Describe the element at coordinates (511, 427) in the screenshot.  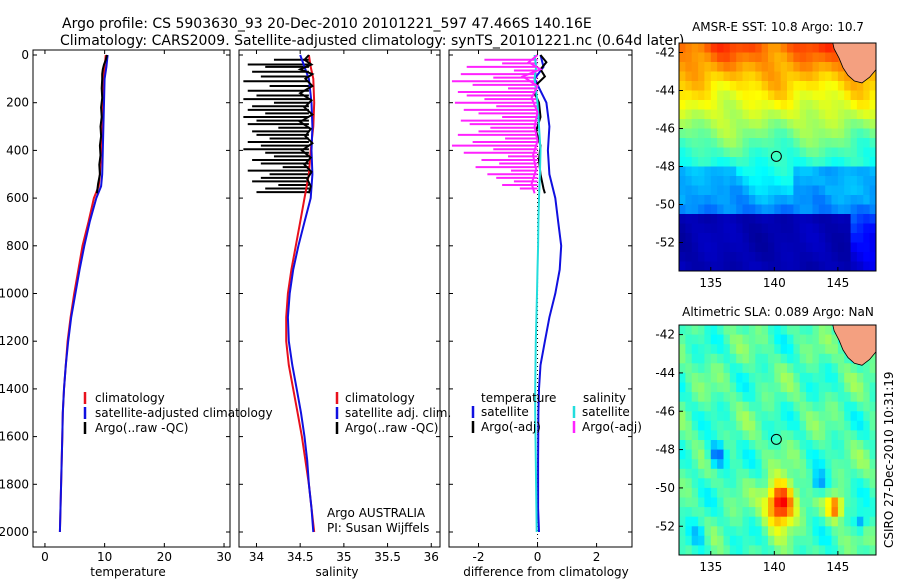
I see `legend-label: Argo(-adj)` at that location.